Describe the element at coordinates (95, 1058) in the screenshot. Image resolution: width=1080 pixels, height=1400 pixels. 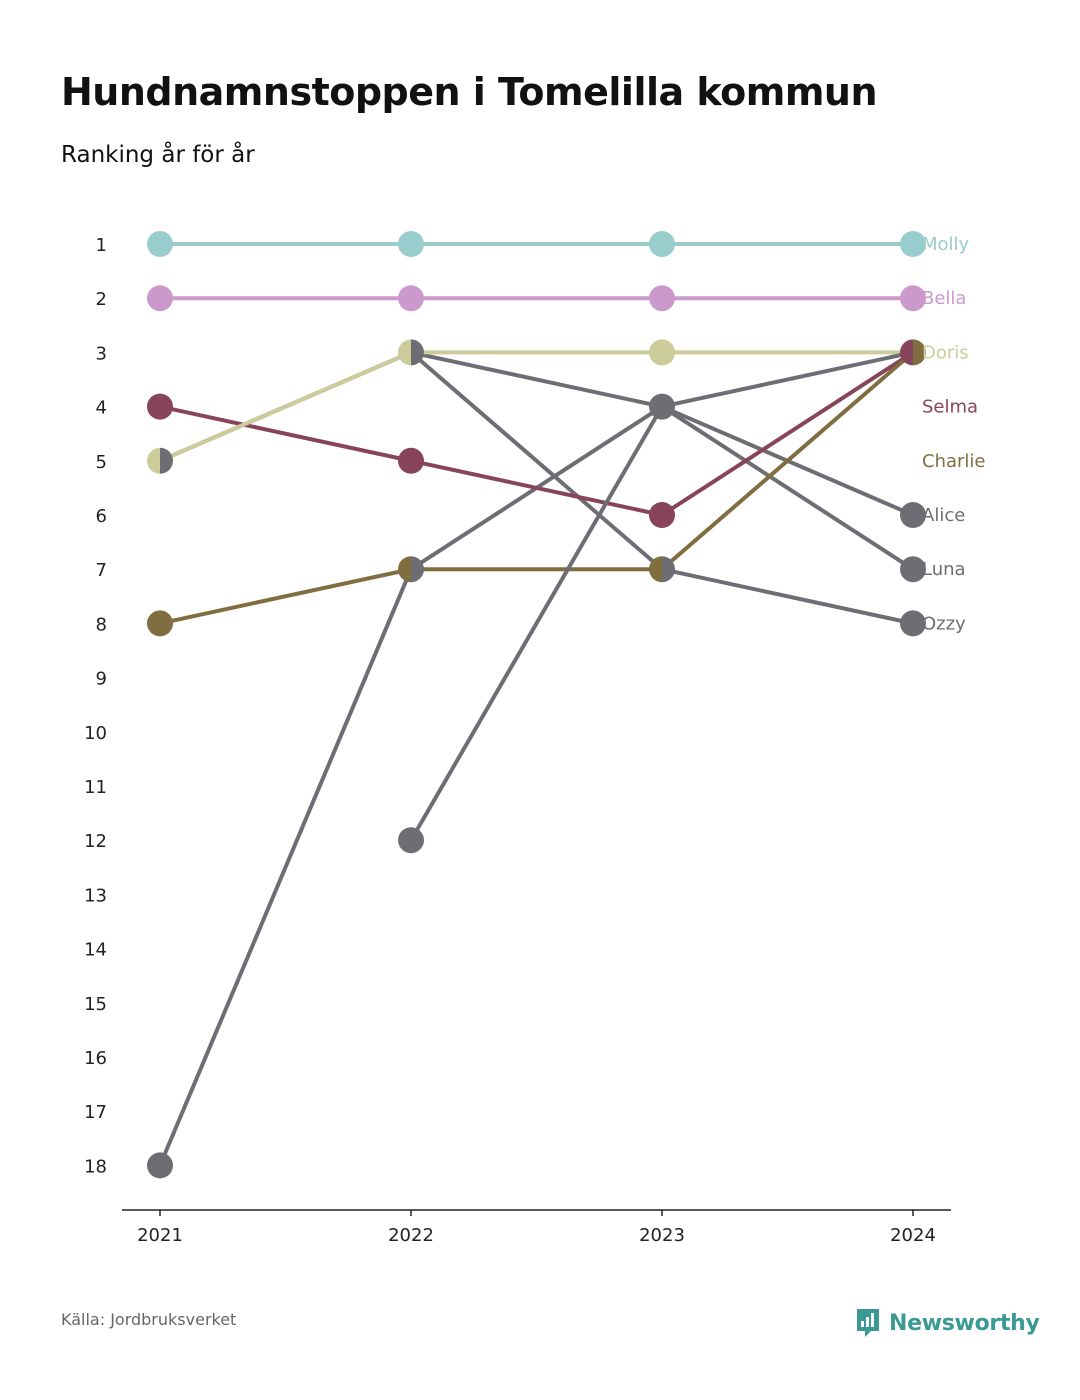
I see `y-tick-label: 16` at that location.